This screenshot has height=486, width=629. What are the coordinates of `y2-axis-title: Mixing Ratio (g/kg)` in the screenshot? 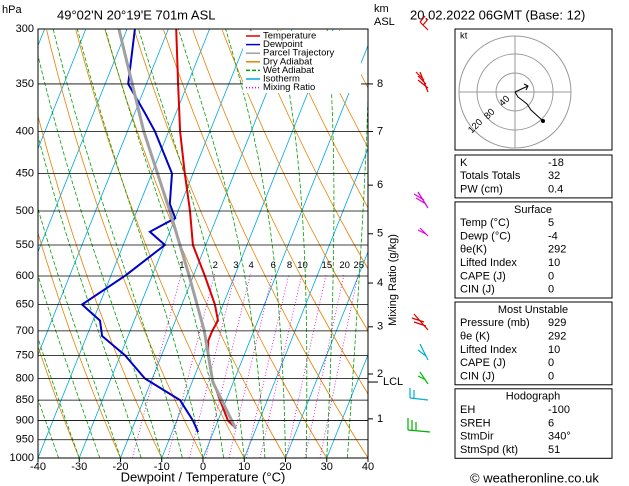 It's located at (393, 280).